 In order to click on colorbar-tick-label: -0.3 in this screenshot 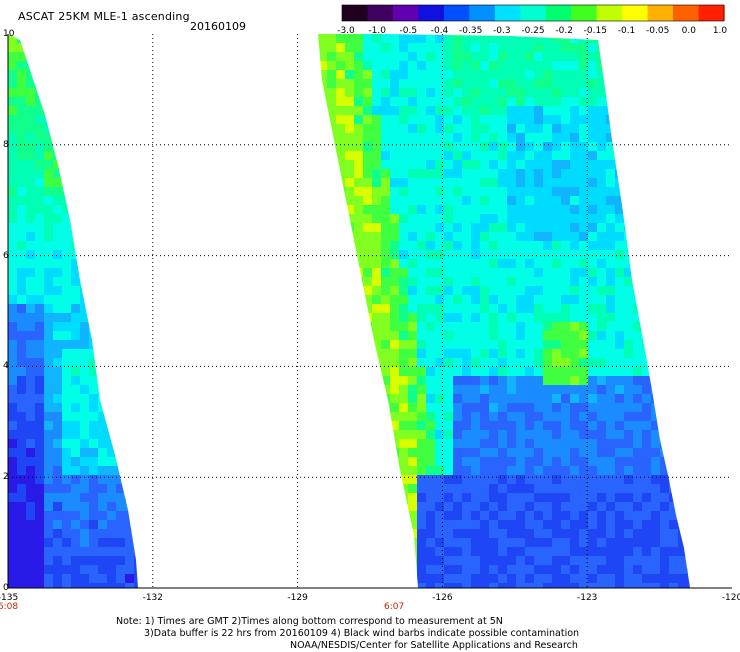, I will do `click(502, 31)`.